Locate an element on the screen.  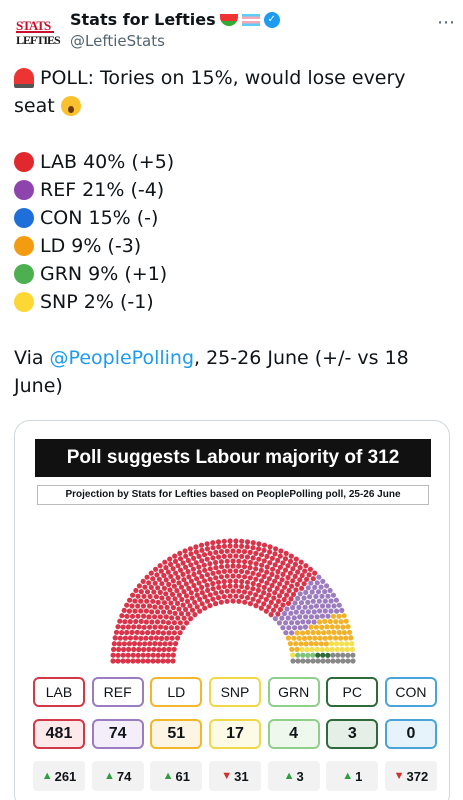
avatar: STATS LEFTIES is located at coordinates (38, 33).